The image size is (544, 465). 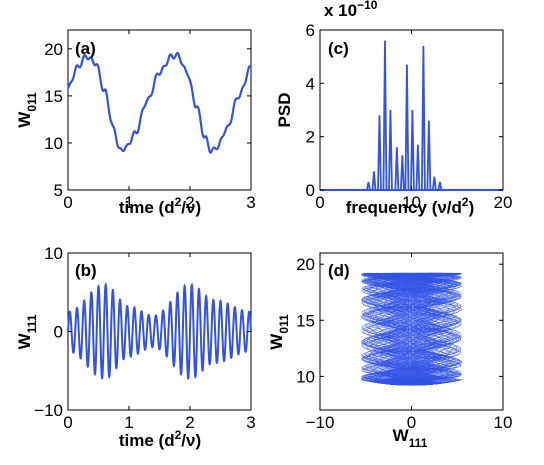 I want to click on panel-c-ytick-label: 2, so click(x=310, y=137).